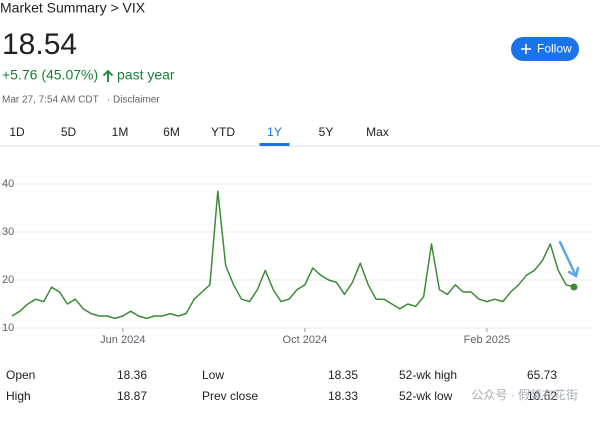 Image resolution: width=600 pixels, height=424 pixels. What do you see at coordinates (343, 375) in the screenshot?
I see `stat-value: 18.35` at bounding box center [343, 375].